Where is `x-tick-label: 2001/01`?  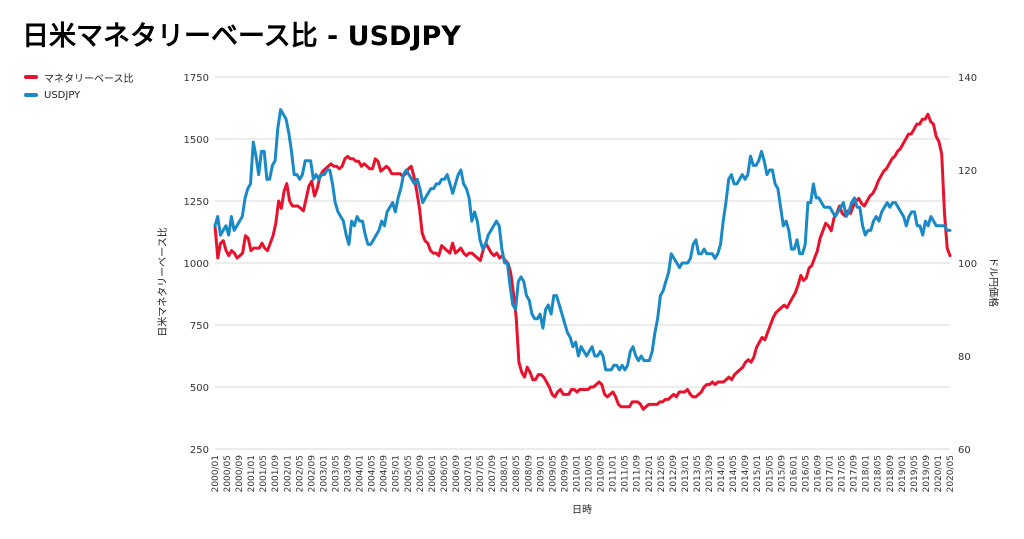 x-tick-label: 2001/01 is located at coordinates (252, 473).